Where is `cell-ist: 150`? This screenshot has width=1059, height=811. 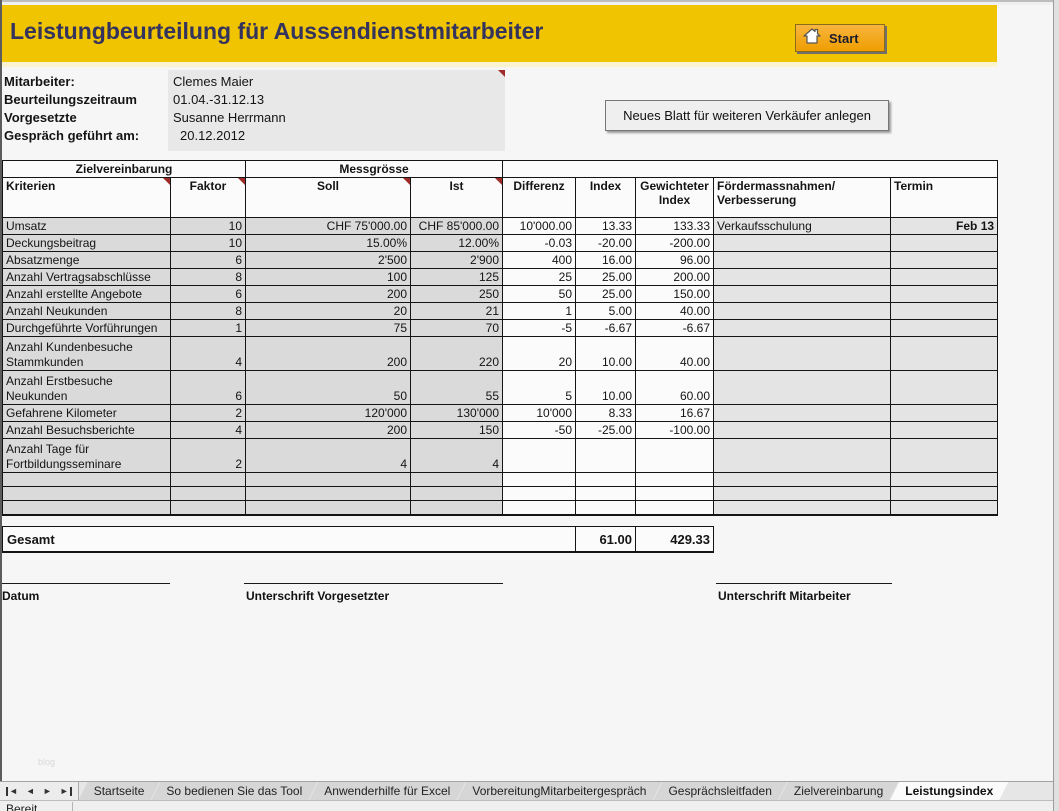 cell-ist: 150 is located at coordinates (457, 430).